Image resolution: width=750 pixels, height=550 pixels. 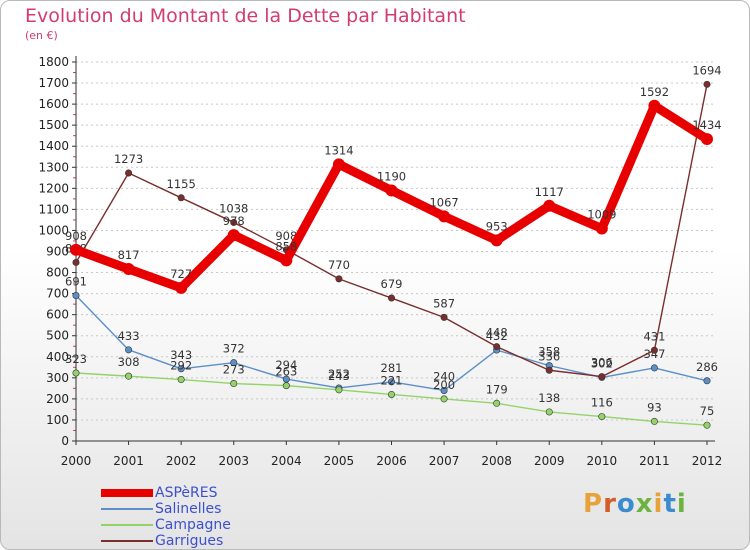 What do you see at coordinates (233, 461) in the screenshot?
I see `x-tick-label: 2003` at bounding box center [233, 461].